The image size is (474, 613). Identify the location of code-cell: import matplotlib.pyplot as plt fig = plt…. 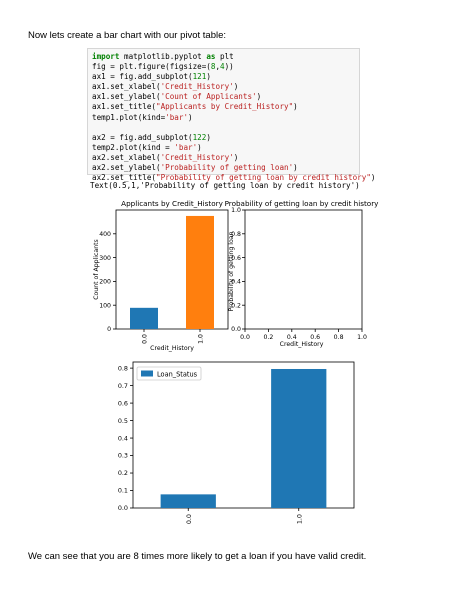
(231, 115).